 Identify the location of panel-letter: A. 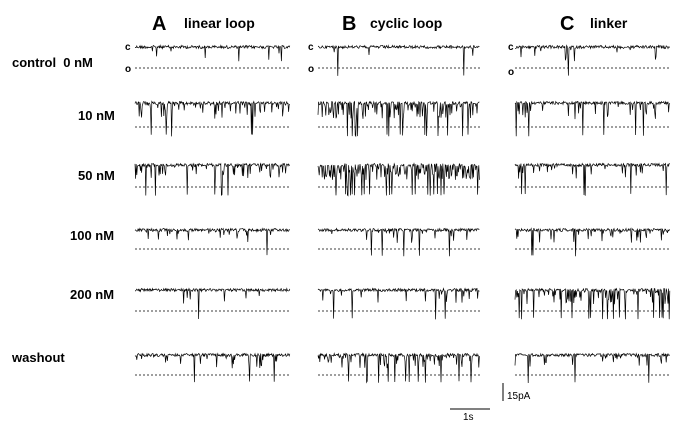
(159, 24).